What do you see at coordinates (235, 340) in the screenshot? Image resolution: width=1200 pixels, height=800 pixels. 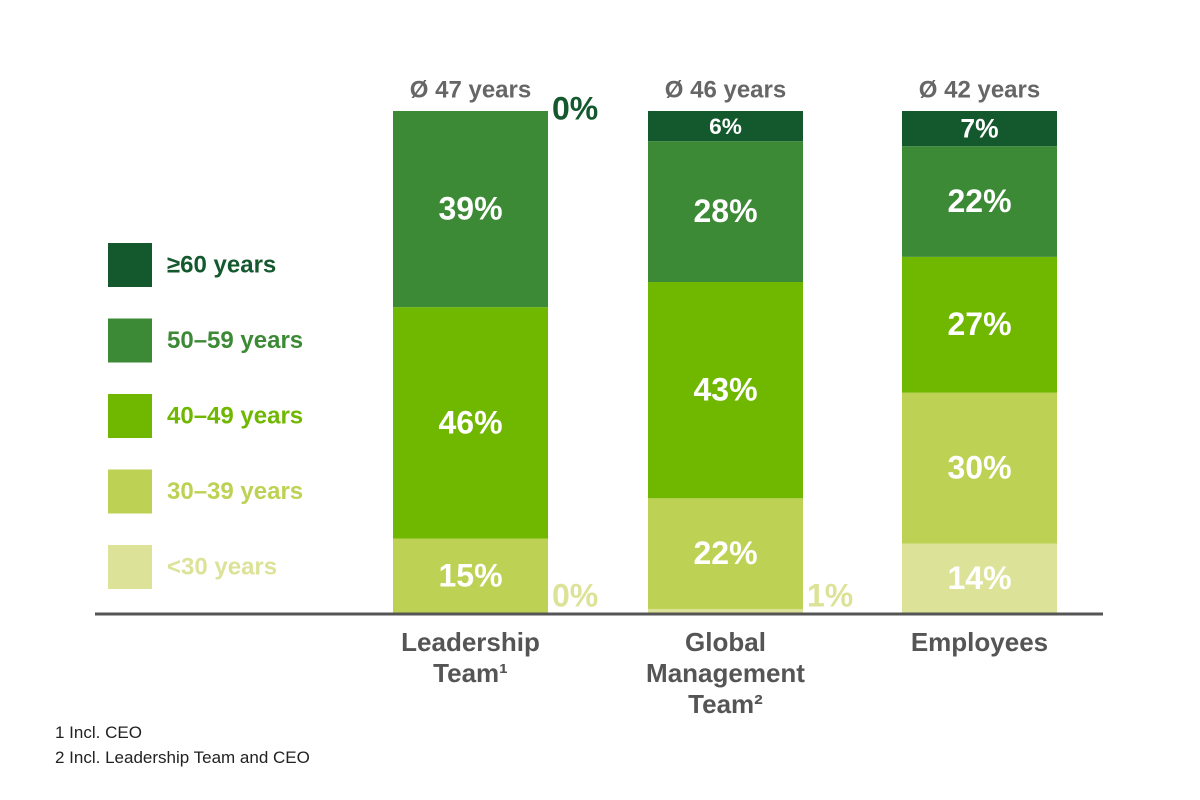 I see `legend-label: 50–59 years` at bounding box center [235, 340].